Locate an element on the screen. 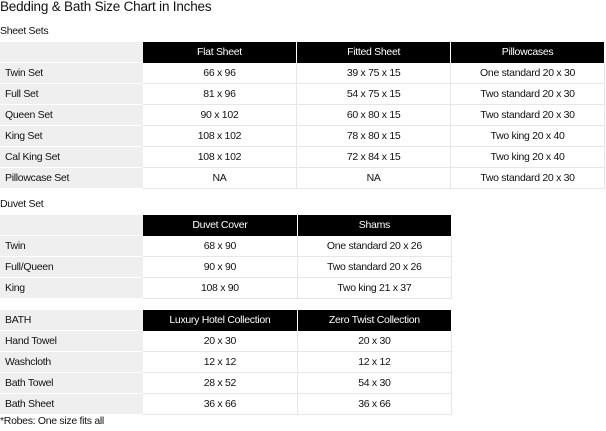 This screenshot has width=606, height=431. table-row: Bath Sheet 36 x 66 36 x 66 is located at coordinates (226, 404).